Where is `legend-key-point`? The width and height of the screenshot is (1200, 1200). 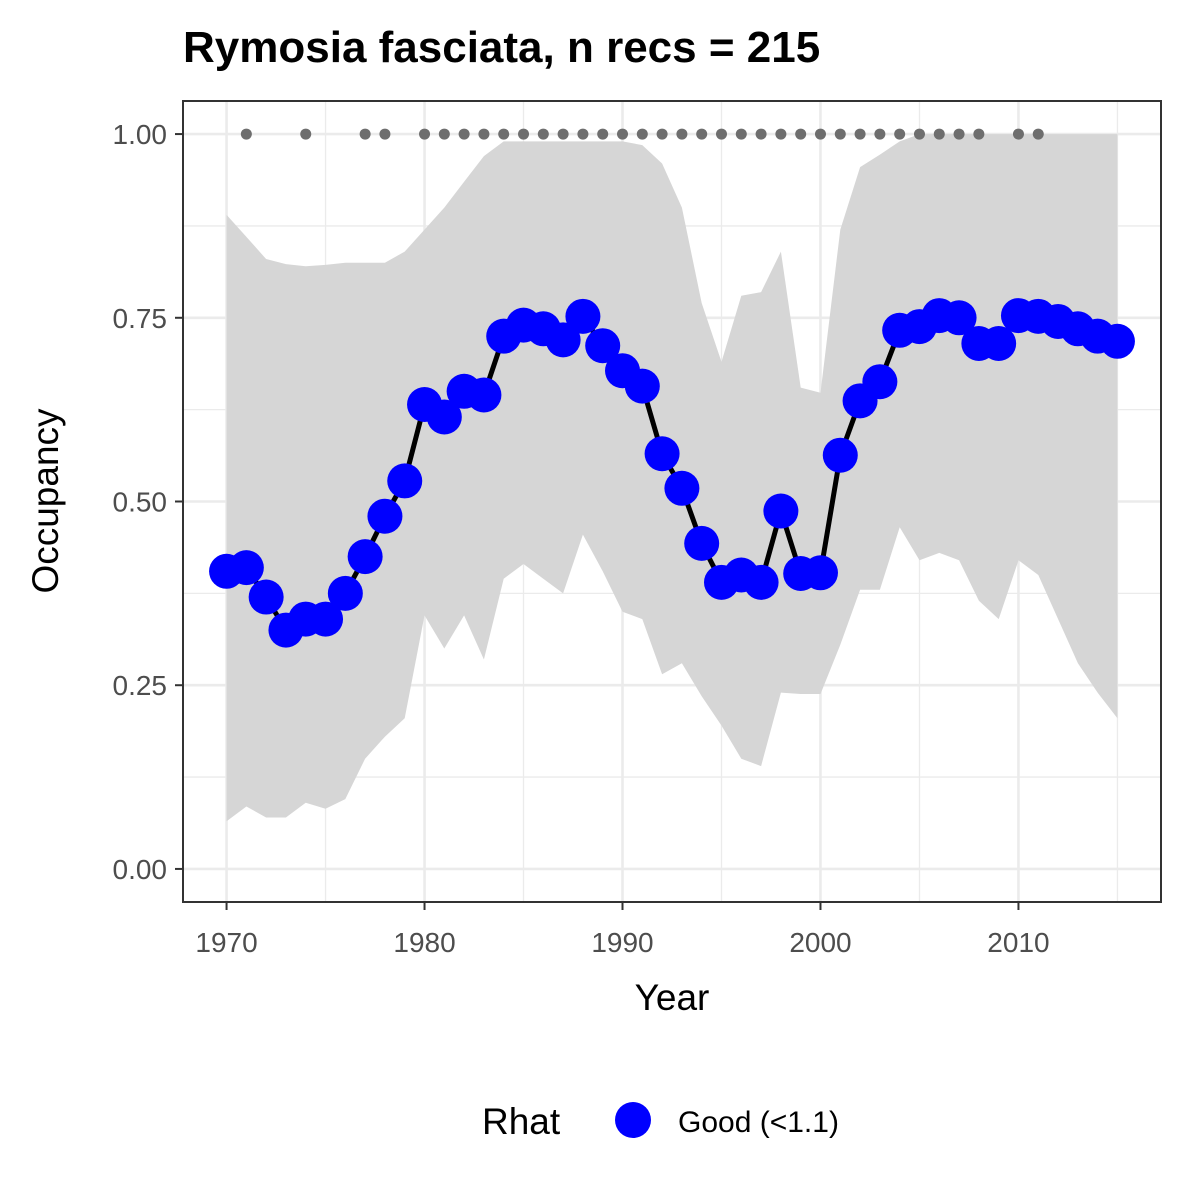
legend-key-point is located at coordinates (633, 1120).